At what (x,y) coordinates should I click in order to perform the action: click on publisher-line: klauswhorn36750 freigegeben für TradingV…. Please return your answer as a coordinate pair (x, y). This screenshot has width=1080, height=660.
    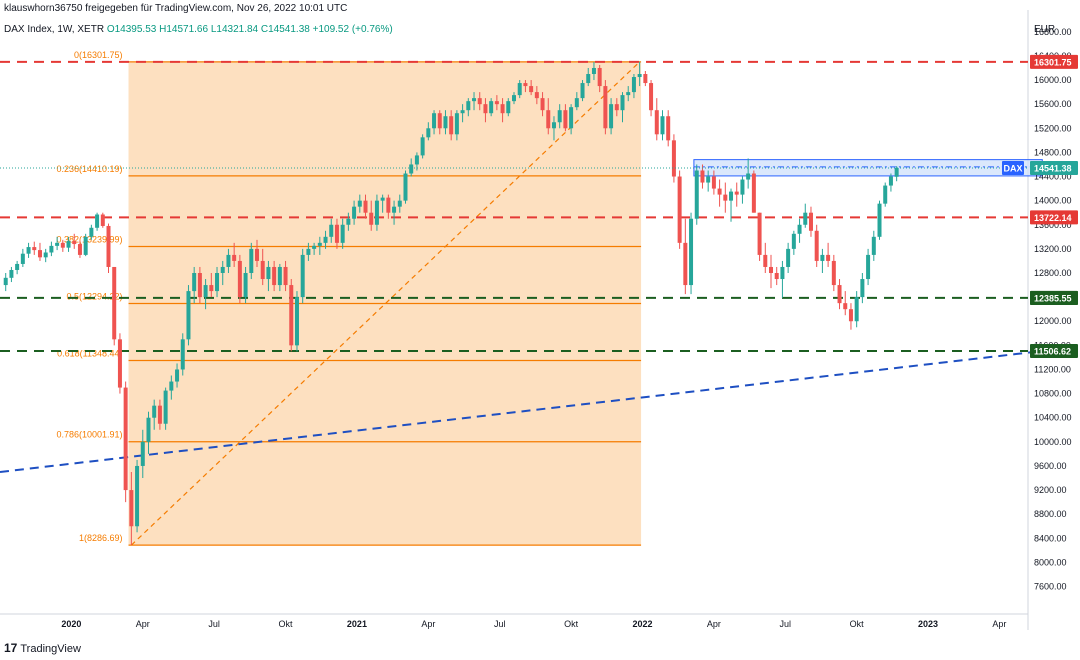
    Looking at the image, I should click on (176, 8).